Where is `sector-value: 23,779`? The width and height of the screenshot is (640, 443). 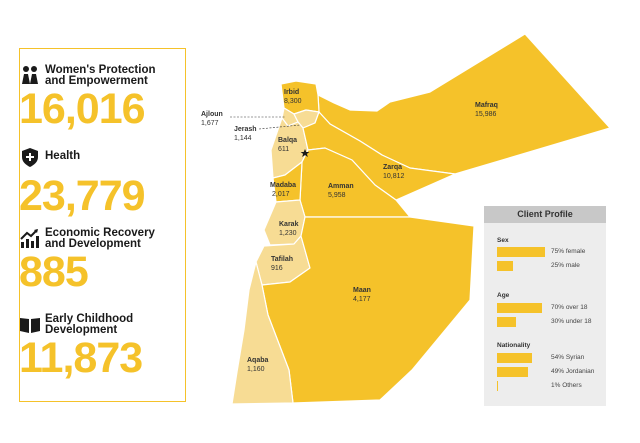
sector-value: 23,779 is located at coordinates (82, 196).